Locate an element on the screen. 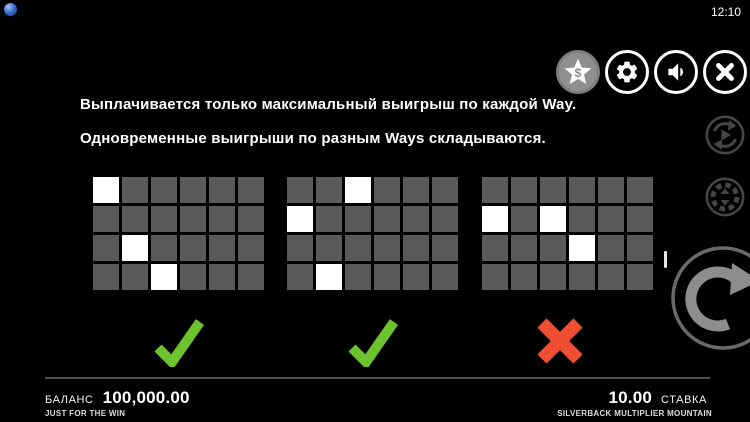 The height and width of the screenshot is (422, 750). dollar-sign: $ is located at coordinates (578, 73).